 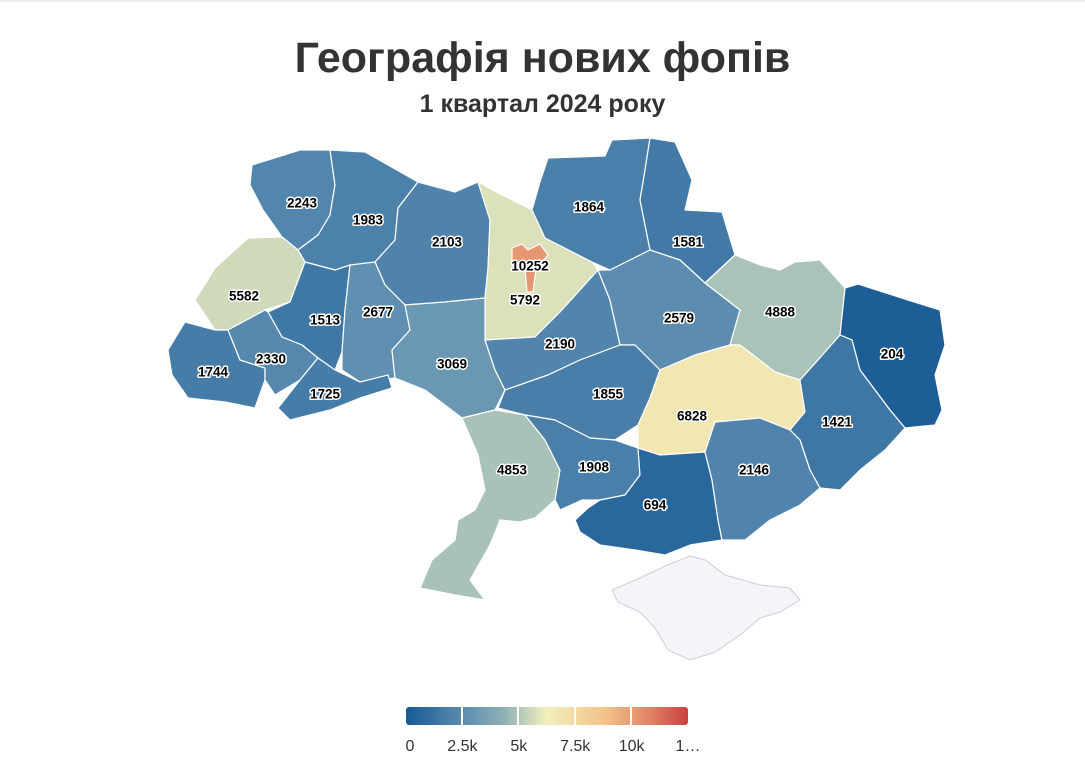 I want to click on region-label-zhytomyr: 2103, so click(x=447, y=242).